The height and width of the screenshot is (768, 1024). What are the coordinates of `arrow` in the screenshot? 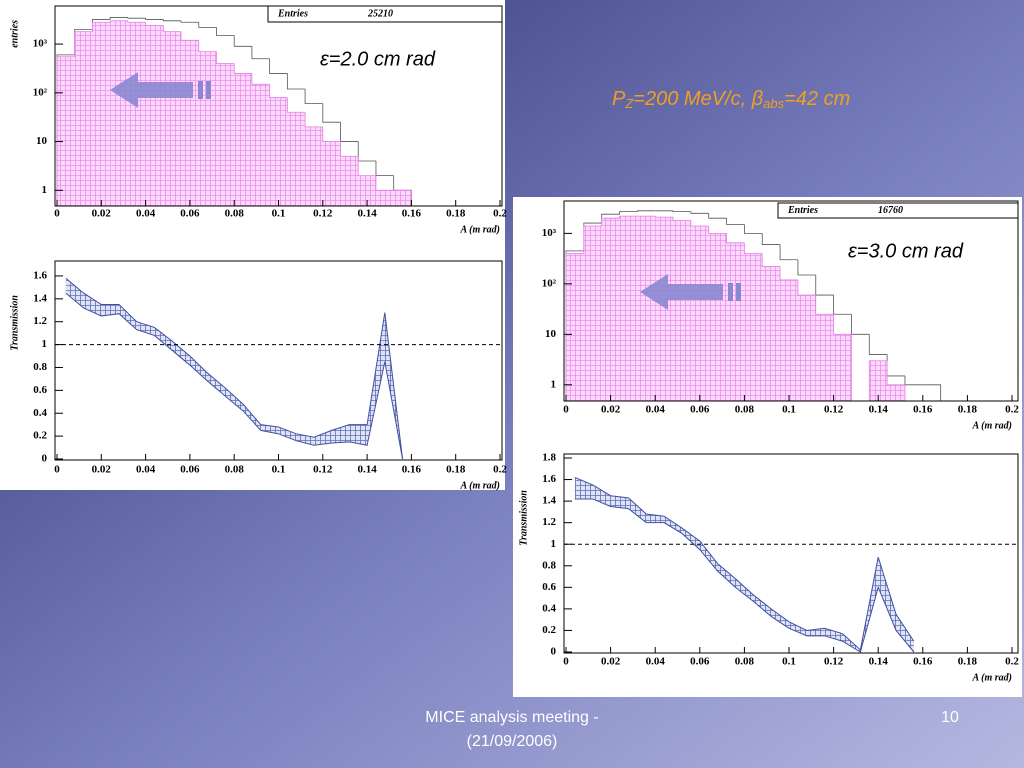 It's located at (151, 90).